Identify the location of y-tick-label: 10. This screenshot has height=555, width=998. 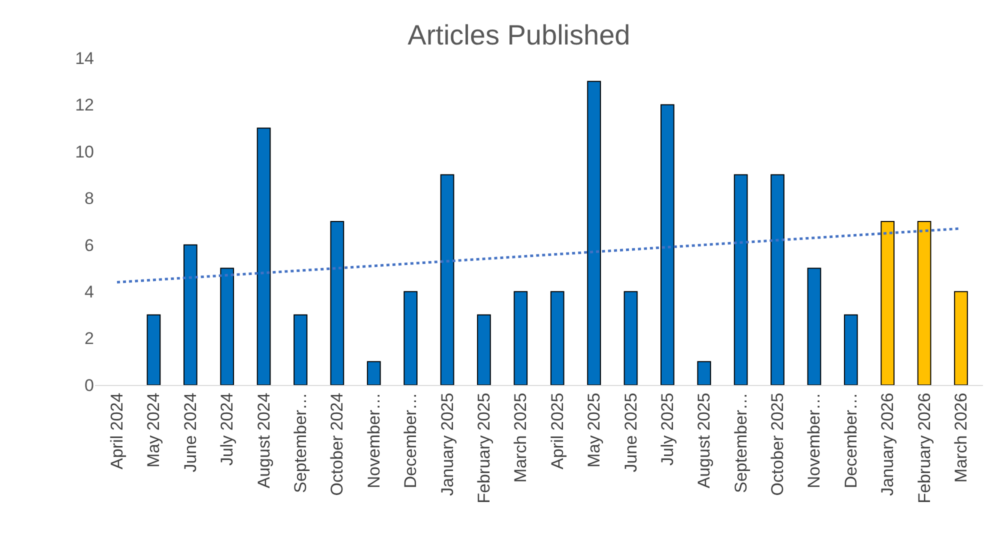
(84, 152).